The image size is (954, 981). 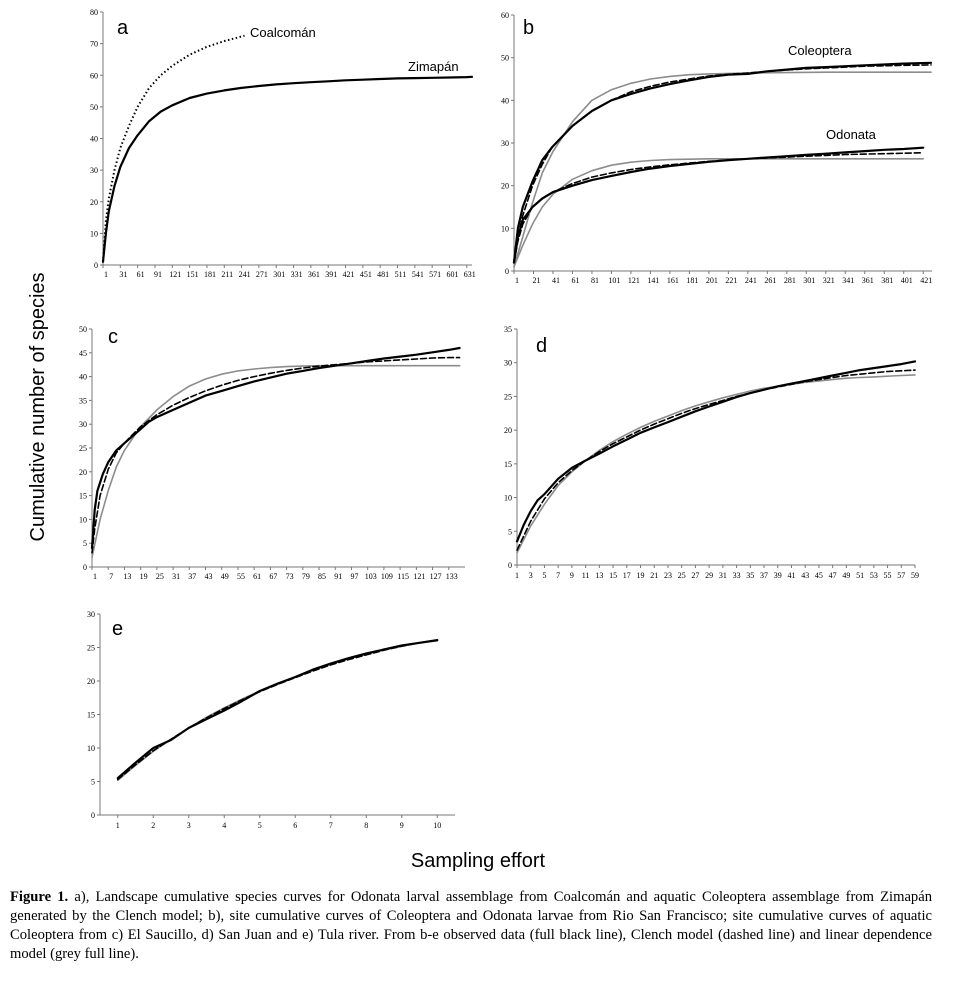 I want to click on series-line-clench, so click(x=278, y=710).